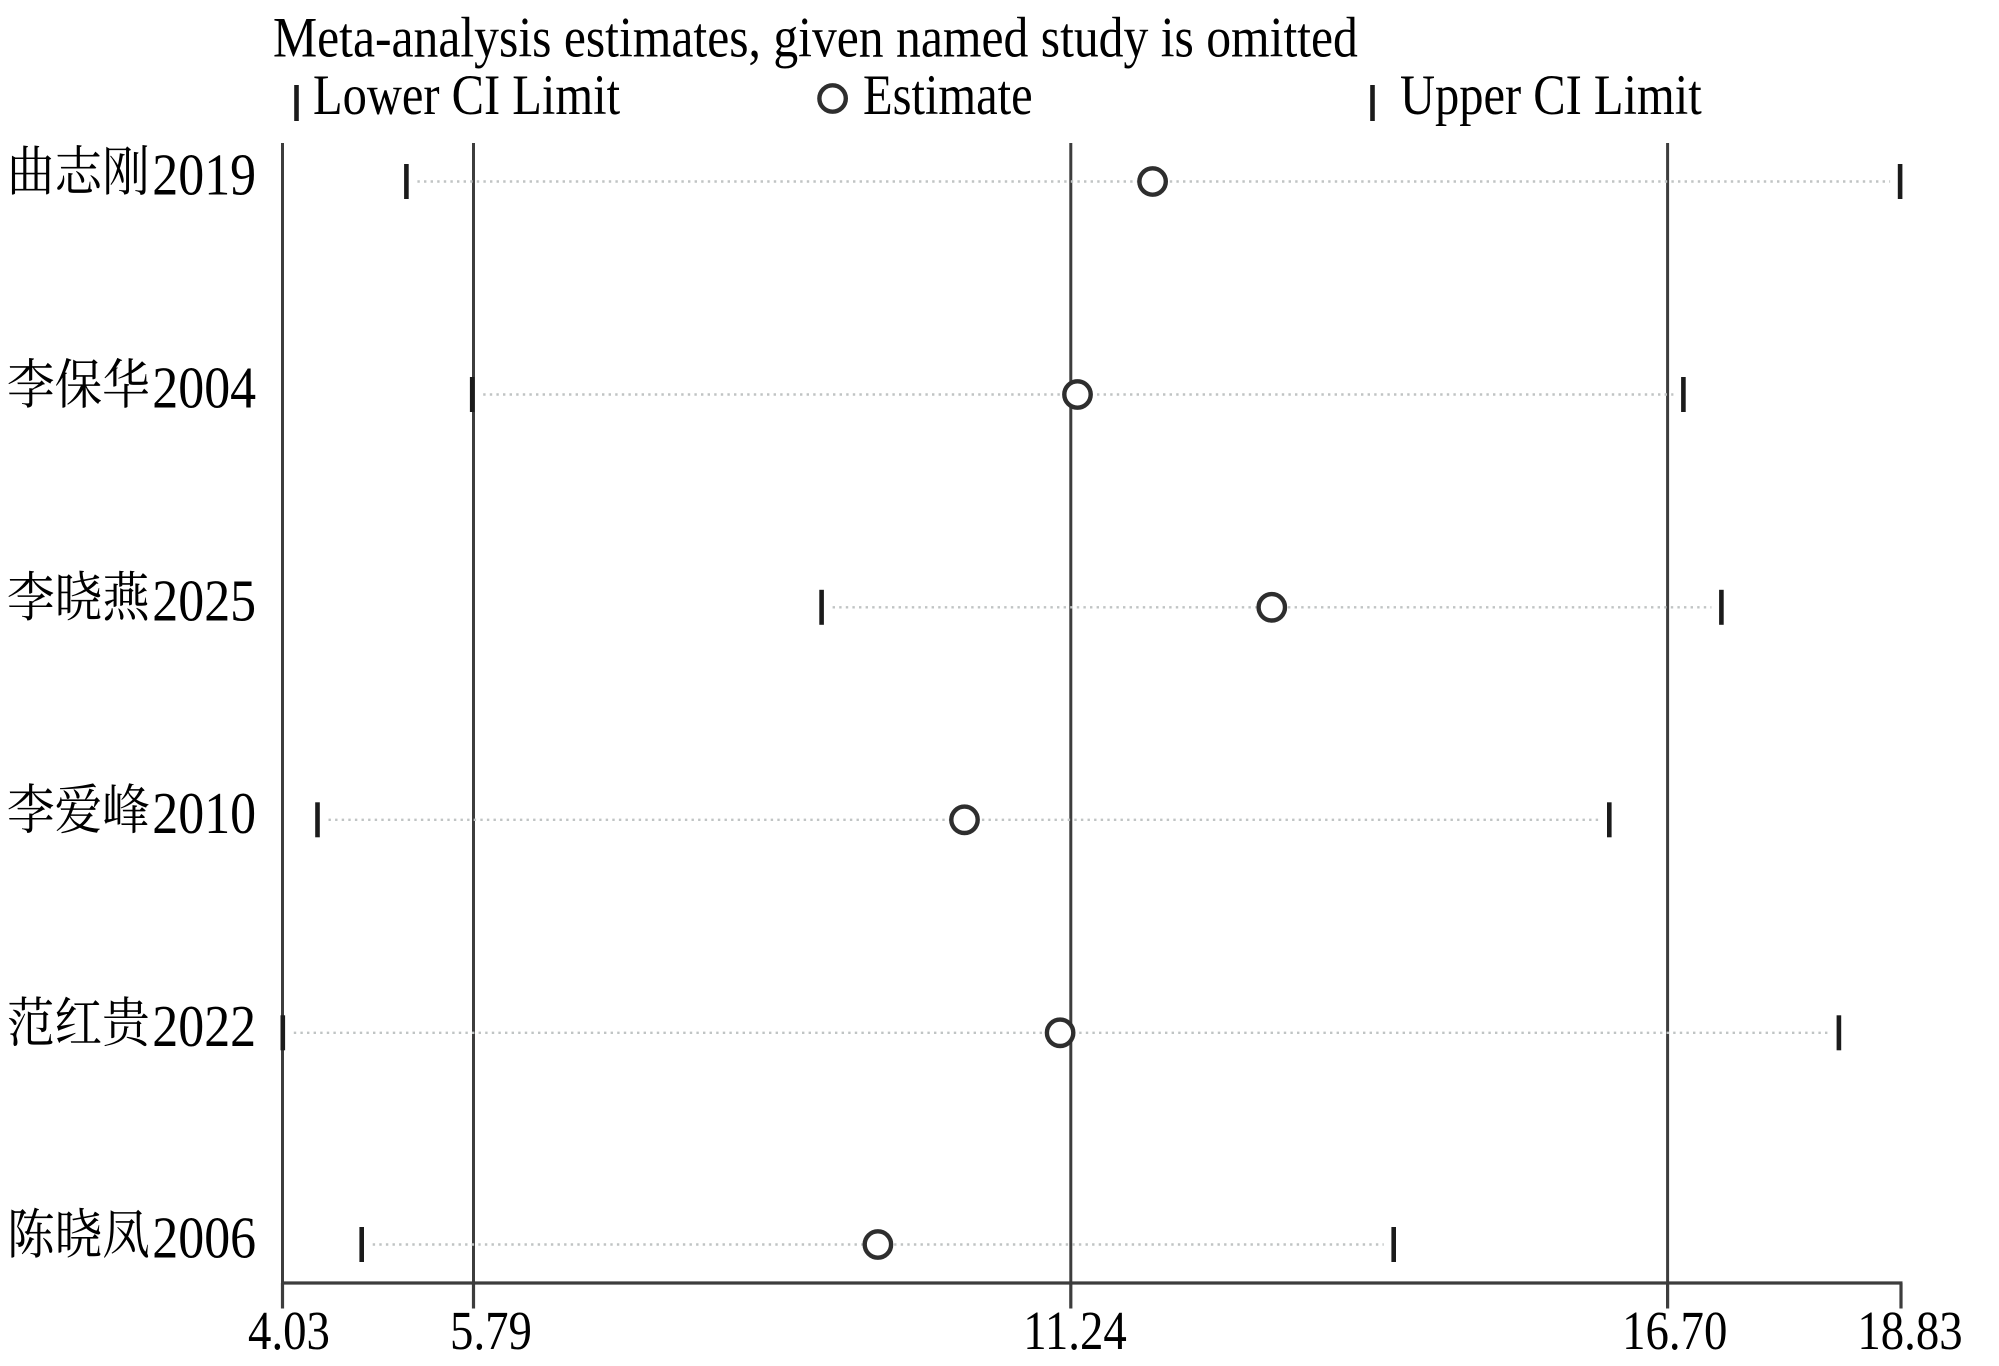 This screenshot has height=1366, width=1999. What do you see at coordinates (491, 1331) in the screenshot?
I see `svg-text: 5.79` at bounding box center [491, 1331].